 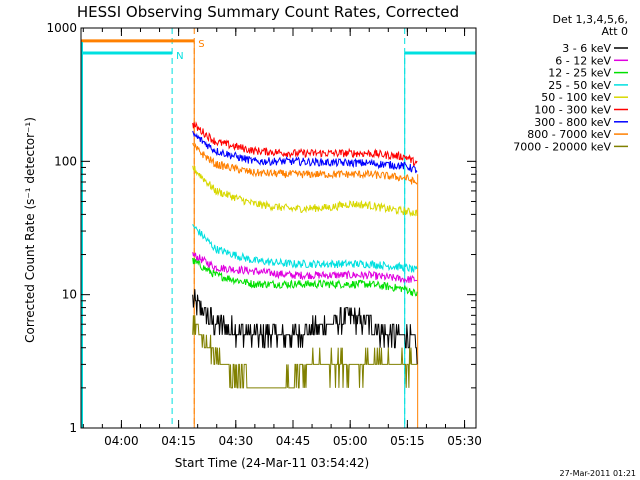 What do you see at coordinates (293, 441) in the screenshot?
I see `x-tick-label-3: 04:45` at bounding box center [293, 441].